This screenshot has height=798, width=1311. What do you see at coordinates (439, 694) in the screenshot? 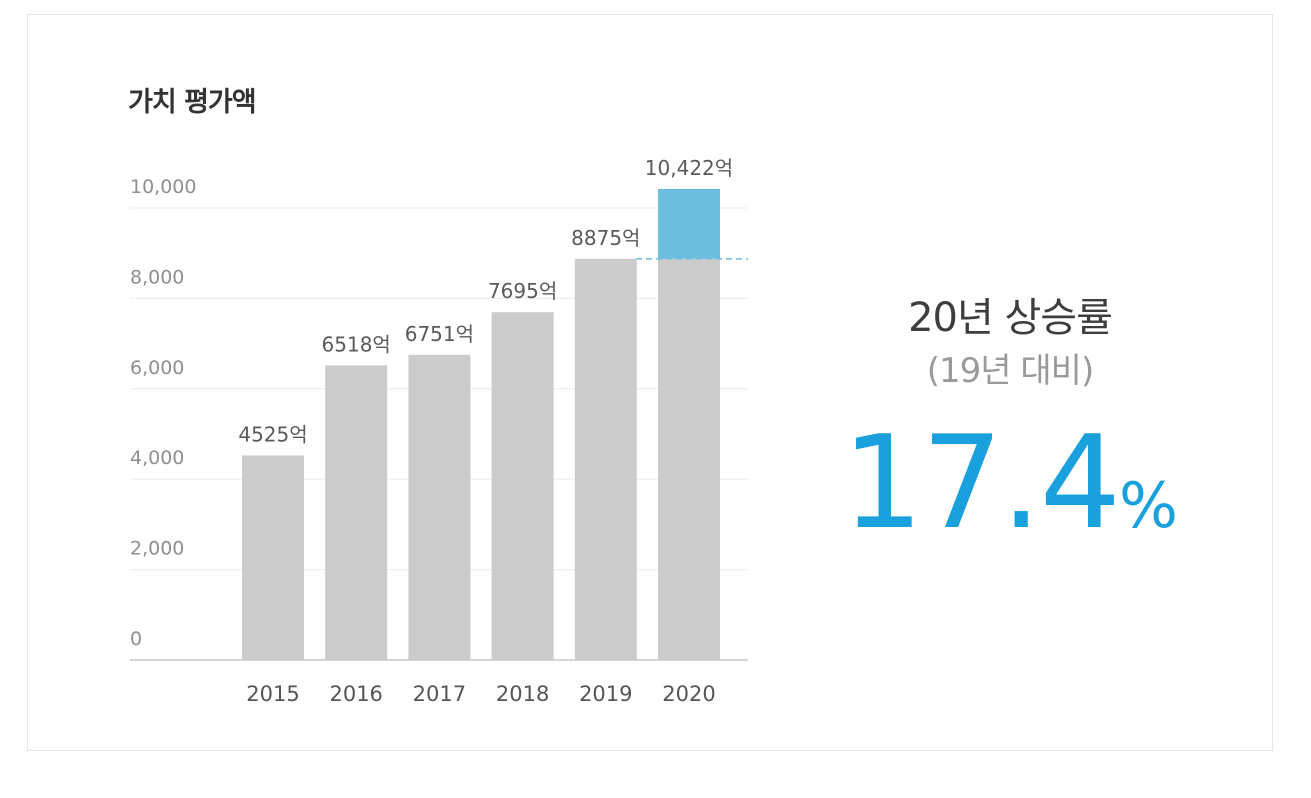
I see `x-tick-label: 2017` at bounding box center [439, 694].